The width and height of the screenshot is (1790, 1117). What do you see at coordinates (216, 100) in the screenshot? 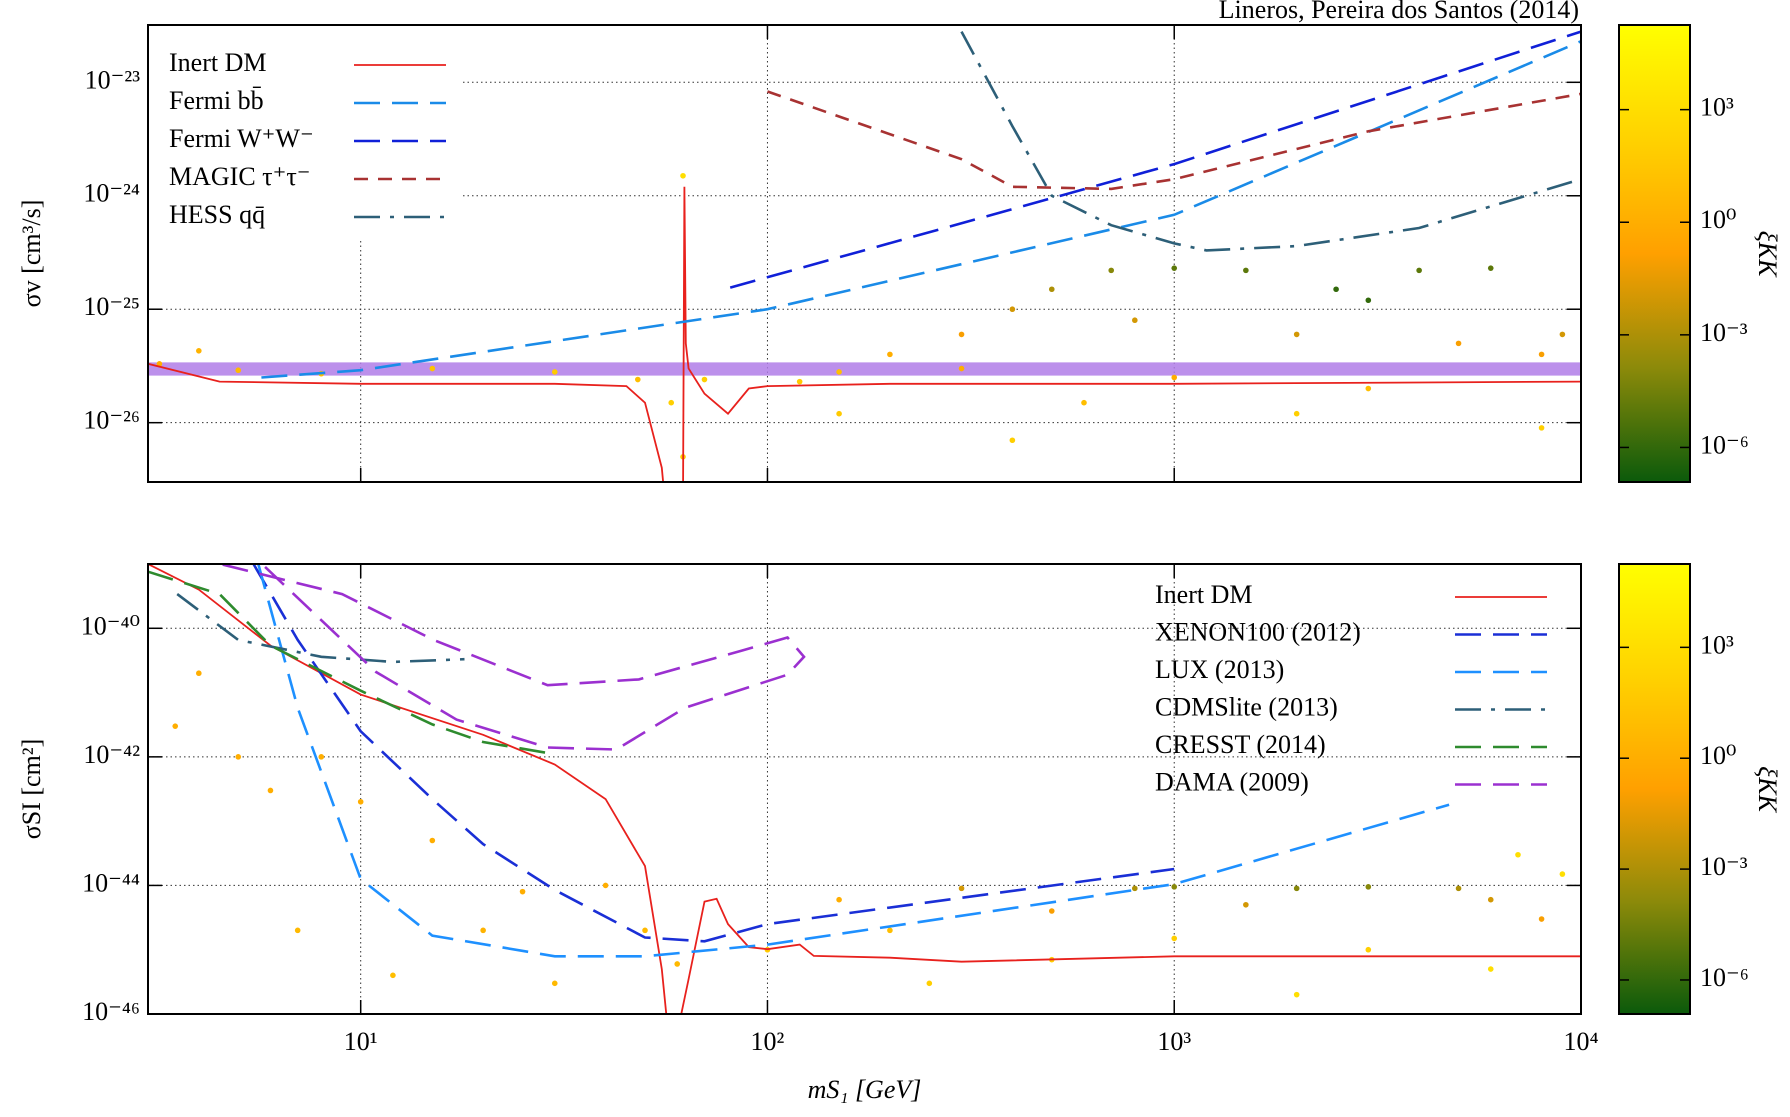
I see `legend-label: Fermi bb̄` at bounding box center [216, 100].